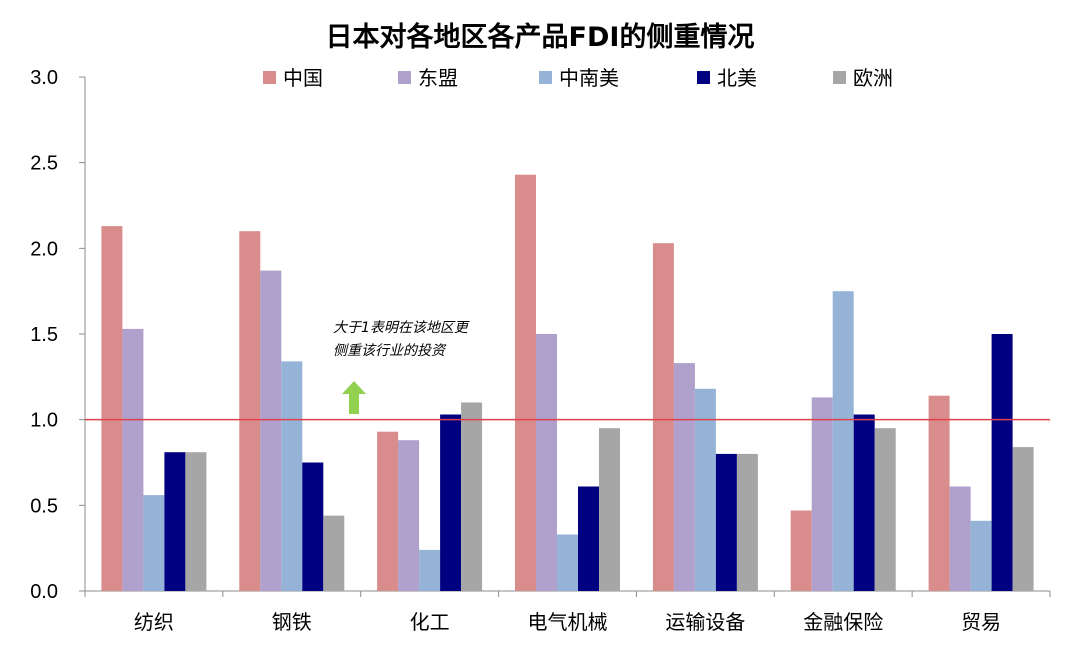 The height and width of the screenshot is (652, 1080). What do you see at coordinates (250, 411) in the screenshot?
I see `bar-中国-钢铁` at bounding box center [250, 411].